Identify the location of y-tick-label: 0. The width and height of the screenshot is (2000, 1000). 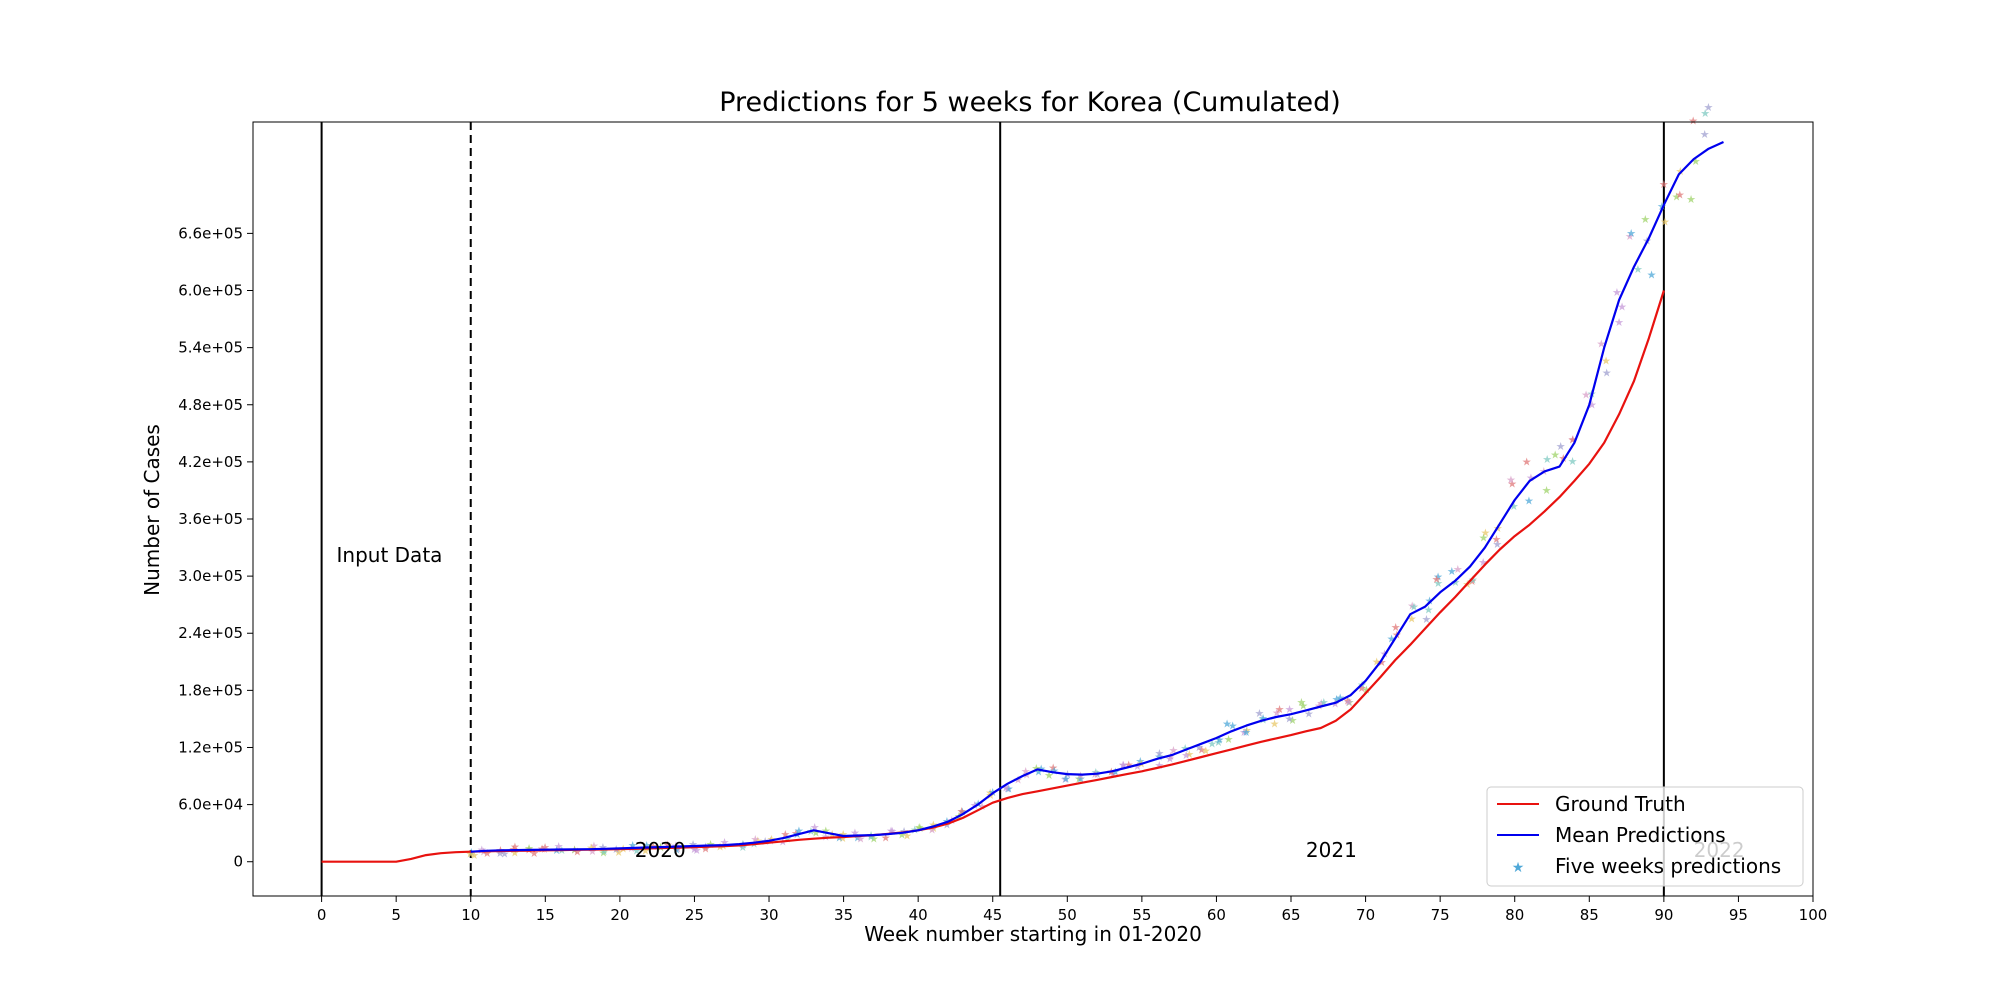
(238, 862).